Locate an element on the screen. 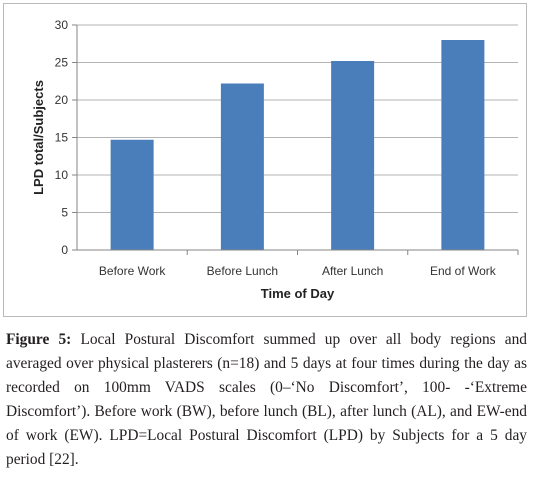 The image size is (533, 500). x-axis-title: Time of Day is located at coordinates (298, 293).